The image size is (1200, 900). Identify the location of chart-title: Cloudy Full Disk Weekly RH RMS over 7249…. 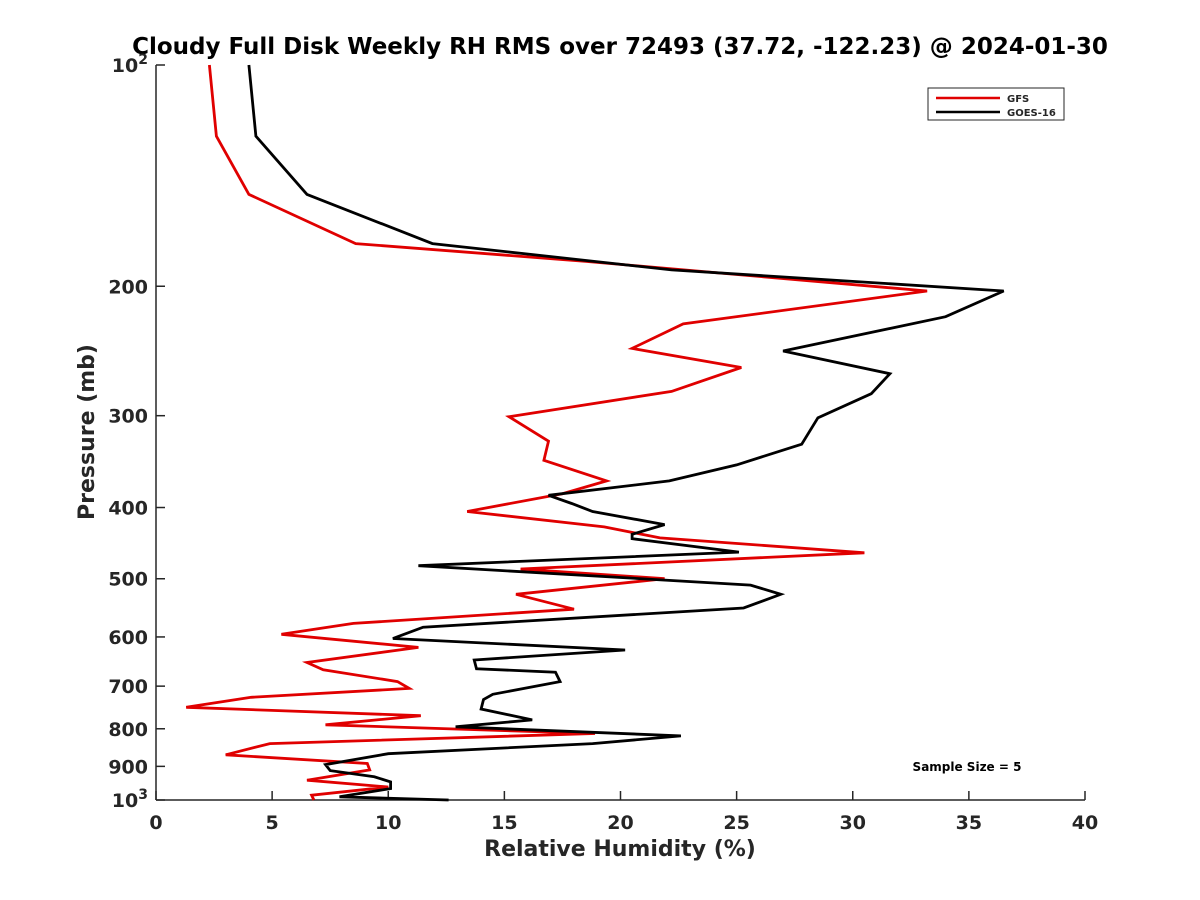
(620, 47).